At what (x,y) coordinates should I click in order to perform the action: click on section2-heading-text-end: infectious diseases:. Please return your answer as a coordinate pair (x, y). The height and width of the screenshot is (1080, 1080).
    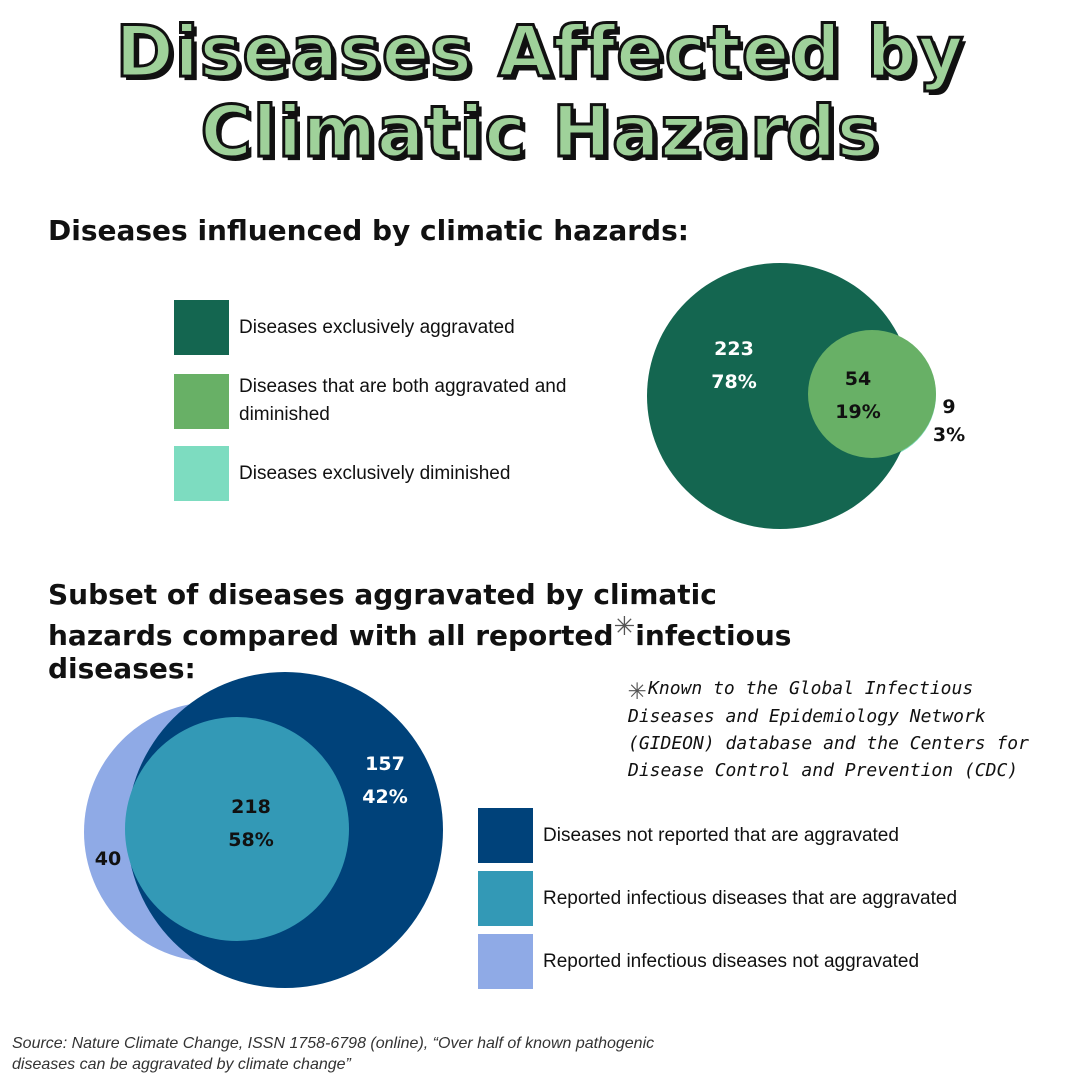
    Looking at the image, I should click on (420, 652).